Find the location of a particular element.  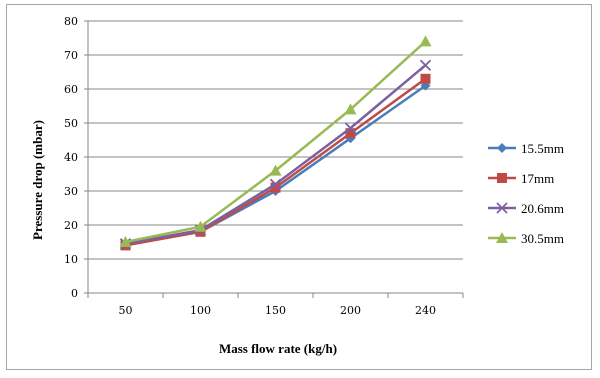

legend-label: 20.6mm is located at coordinates (542, 208).